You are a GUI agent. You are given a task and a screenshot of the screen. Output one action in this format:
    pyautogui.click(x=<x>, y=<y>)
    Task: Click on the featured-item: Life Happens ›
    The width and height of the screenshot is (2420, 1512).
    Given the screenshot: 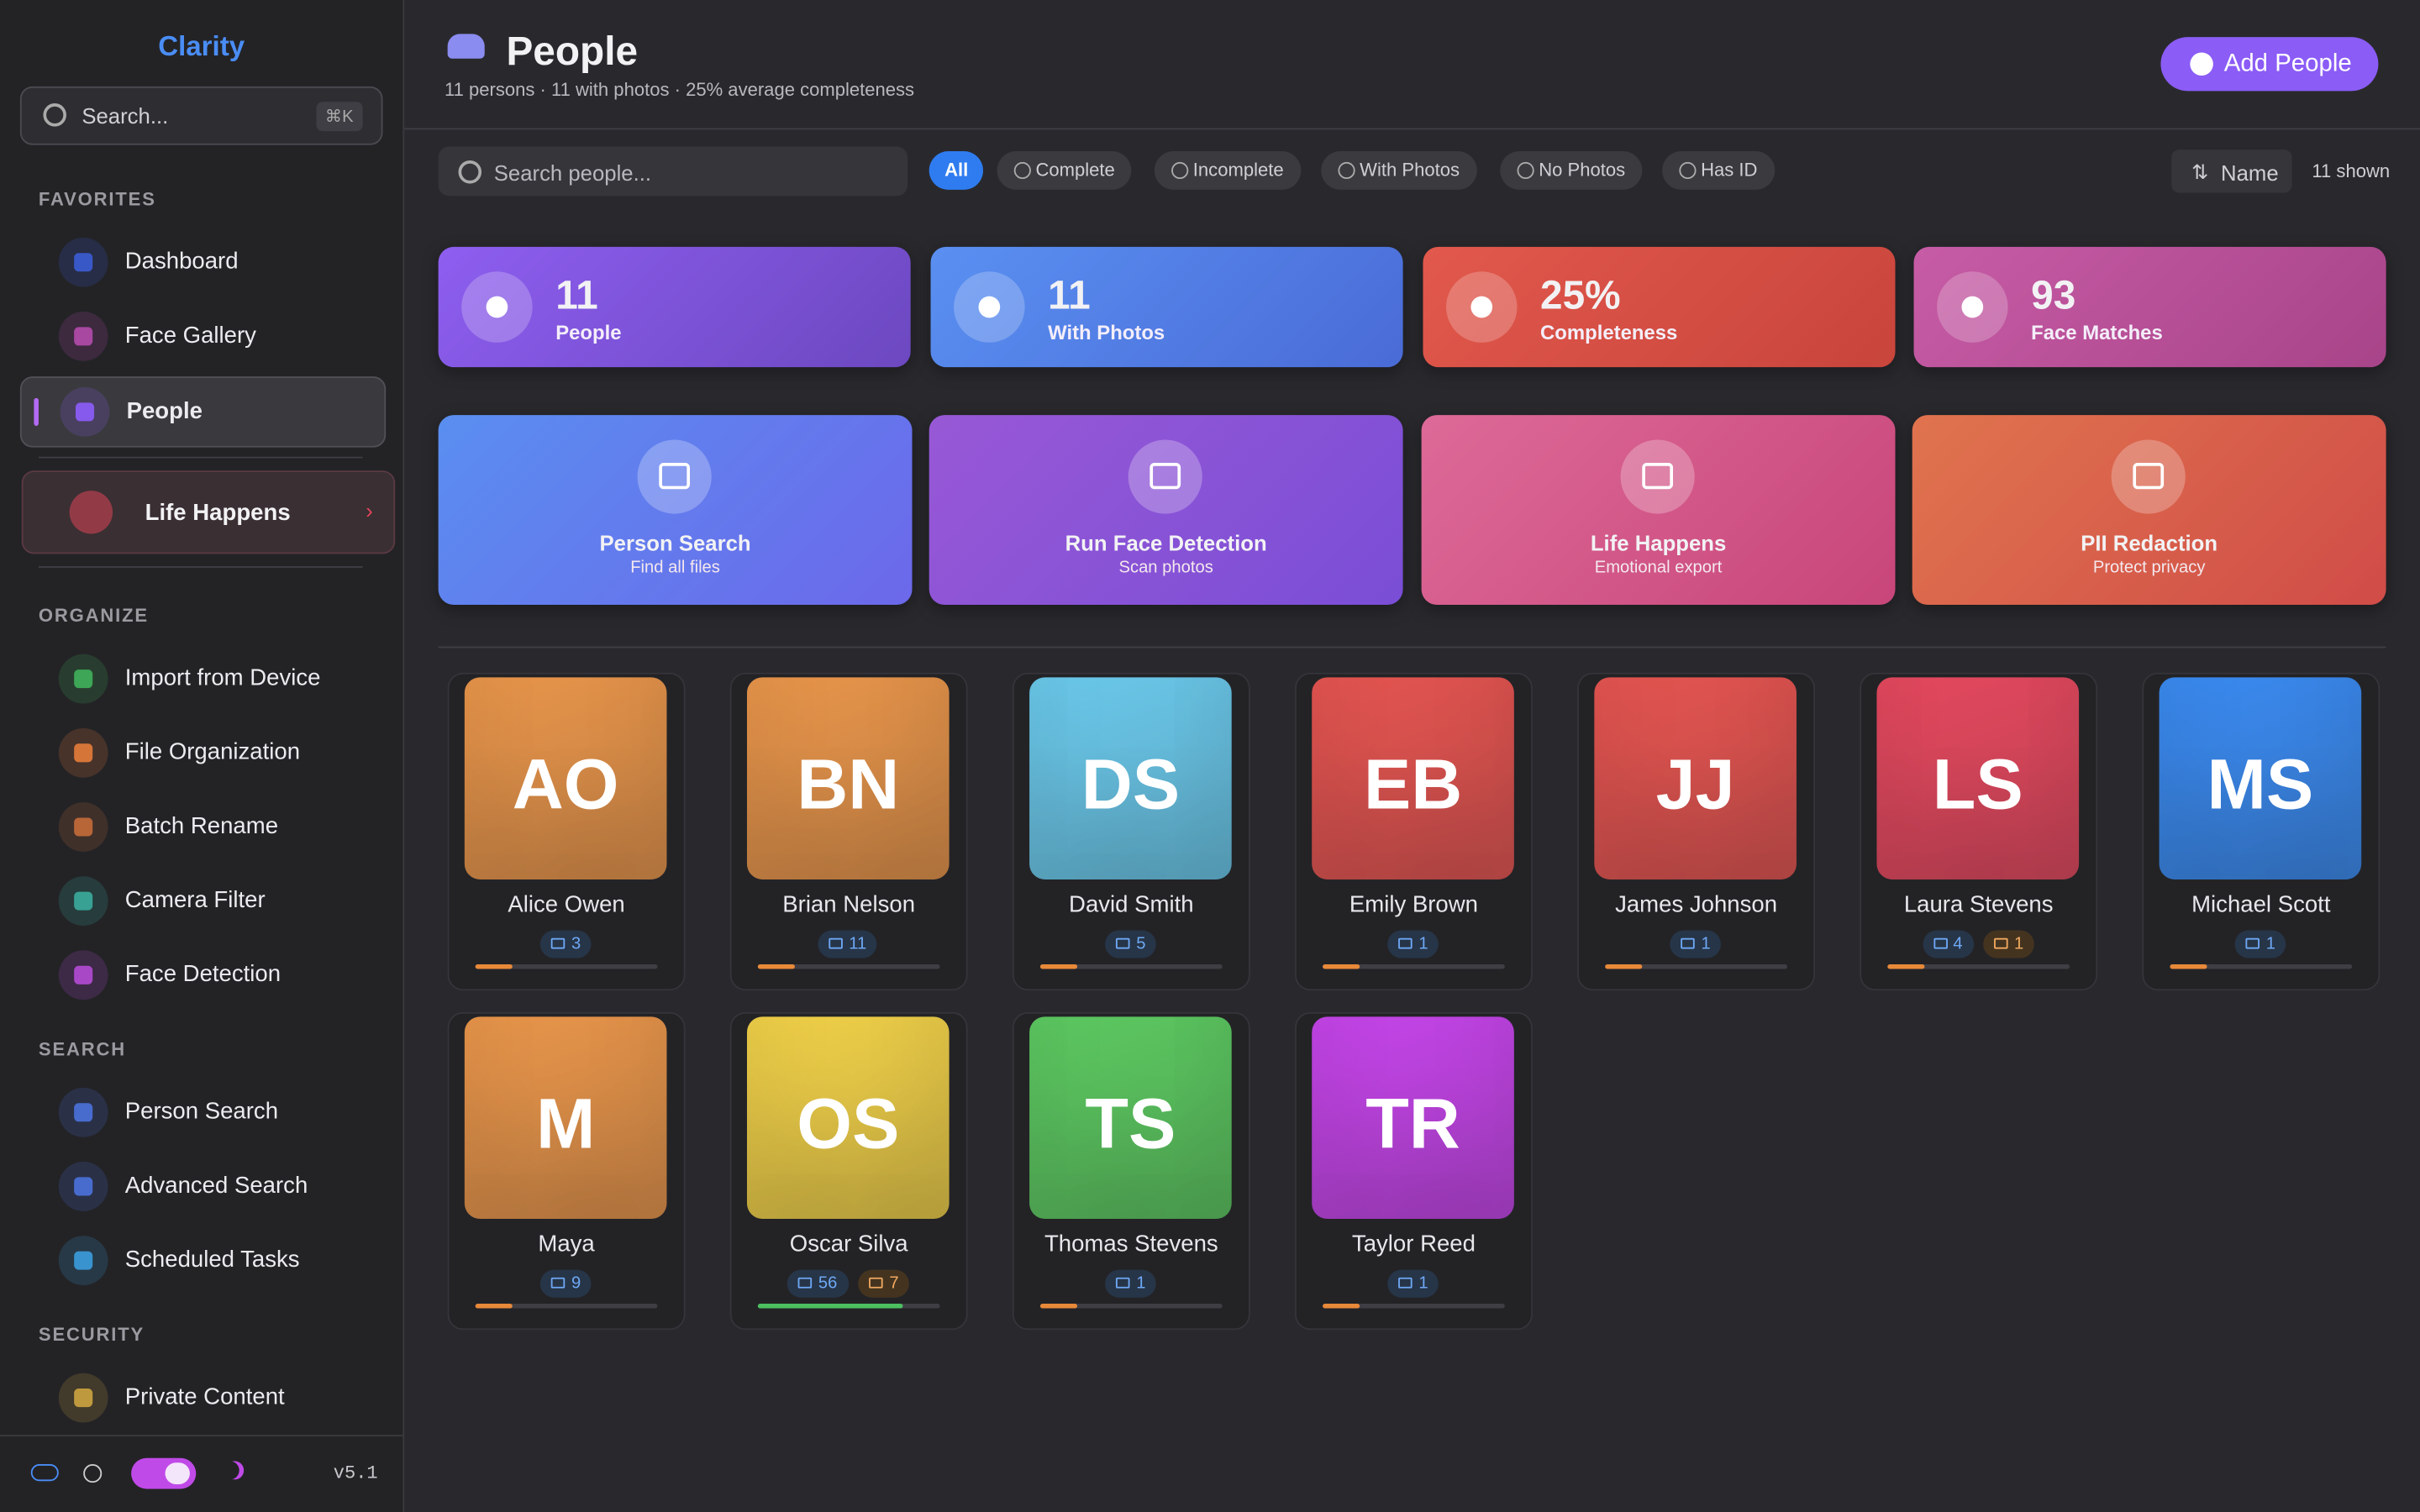 What is the action you would take?
    pyautogui.click(x=208, y=512)
    